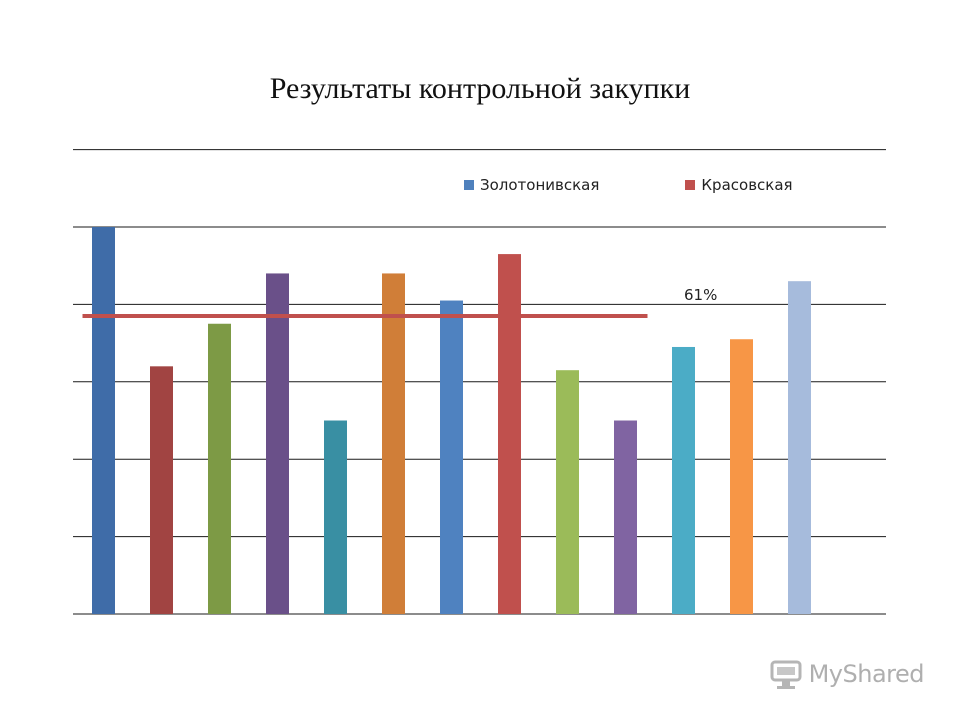 The image size is (960, 720). I want to click on legend-item-krasovskaya: Красовская, so click(739, 185).